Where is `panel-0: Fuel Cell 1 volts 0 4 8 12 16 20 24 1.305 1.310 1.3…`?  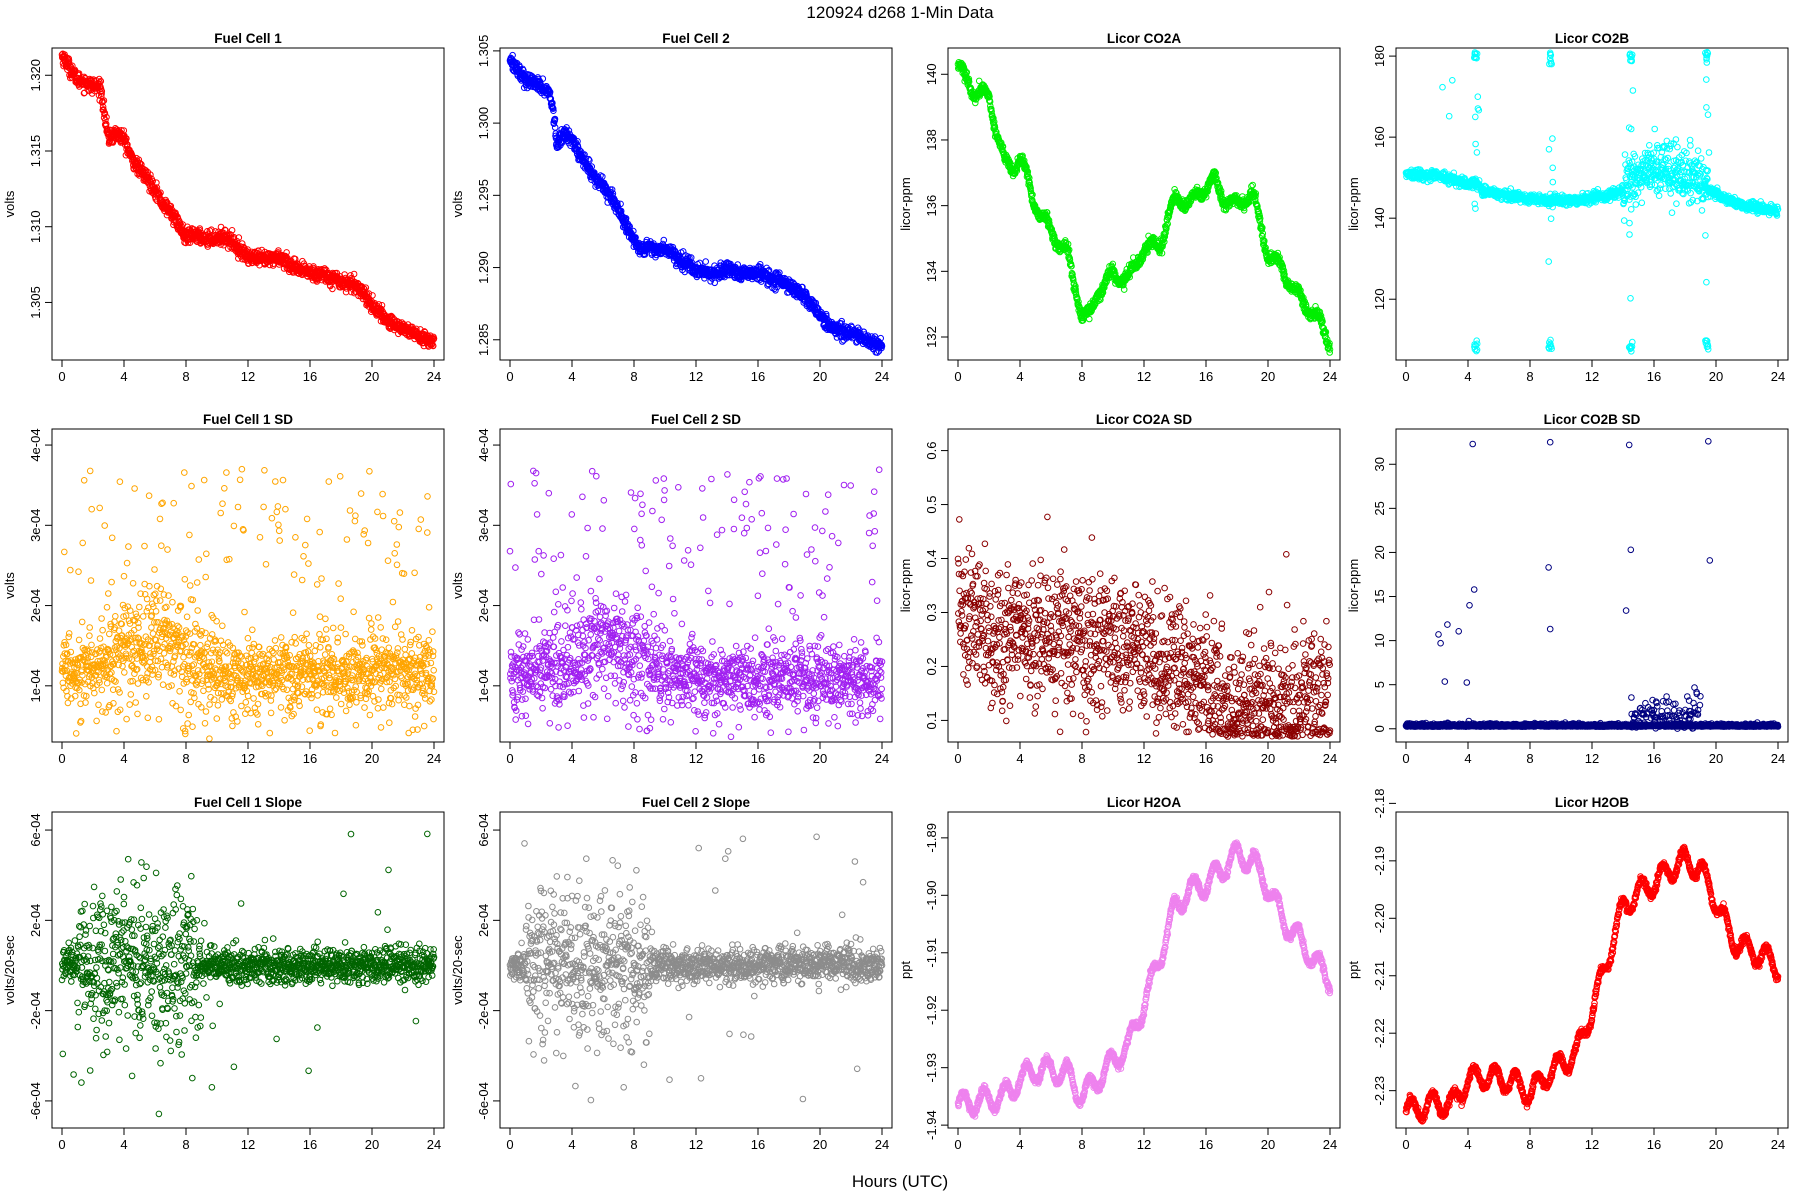 panel-0: Fuel Cell 1 volts 0 4 8 12 16 20 24 1.305 1.310 1.3… is located at coordinates (223, 207).